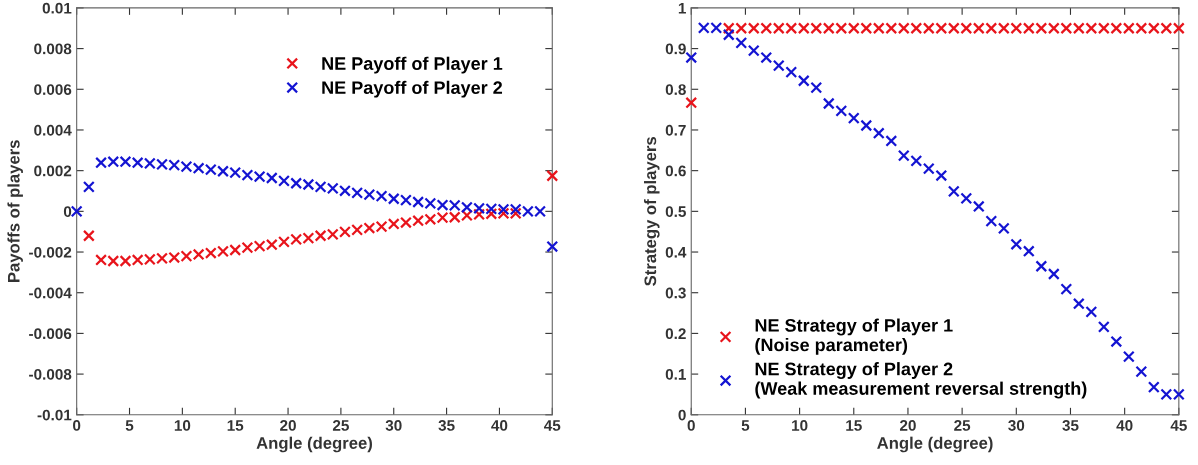 This screenshot has width=1198, height=465. Describe the element at coordinates (15, 211) in the screenshot. I see `y-axis-title: Payoffs of players` at that location.